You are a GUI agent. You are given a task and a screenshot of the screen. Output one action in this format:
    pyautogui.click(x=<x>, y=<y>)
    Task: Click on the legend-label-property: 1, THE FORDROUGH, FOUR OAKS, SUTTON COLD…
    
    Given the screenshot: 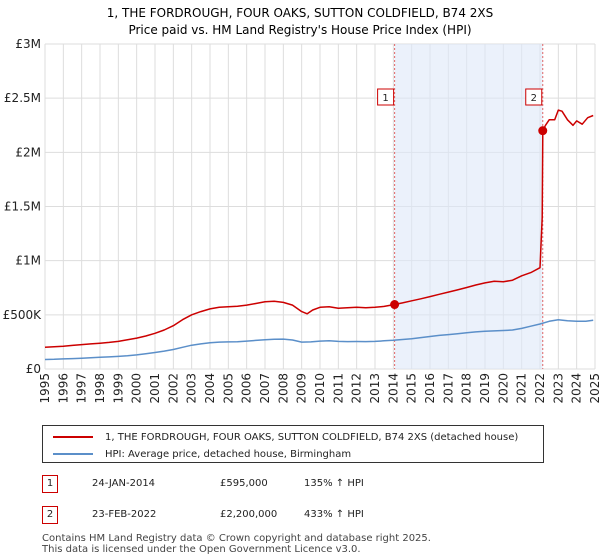 What is the action you would take?
    pyautogui.click(x=312, y=437)
    